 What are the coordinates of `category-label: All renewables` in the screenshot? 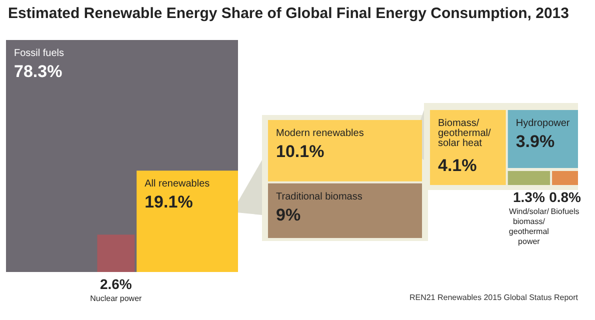 It's located at (177, 184).